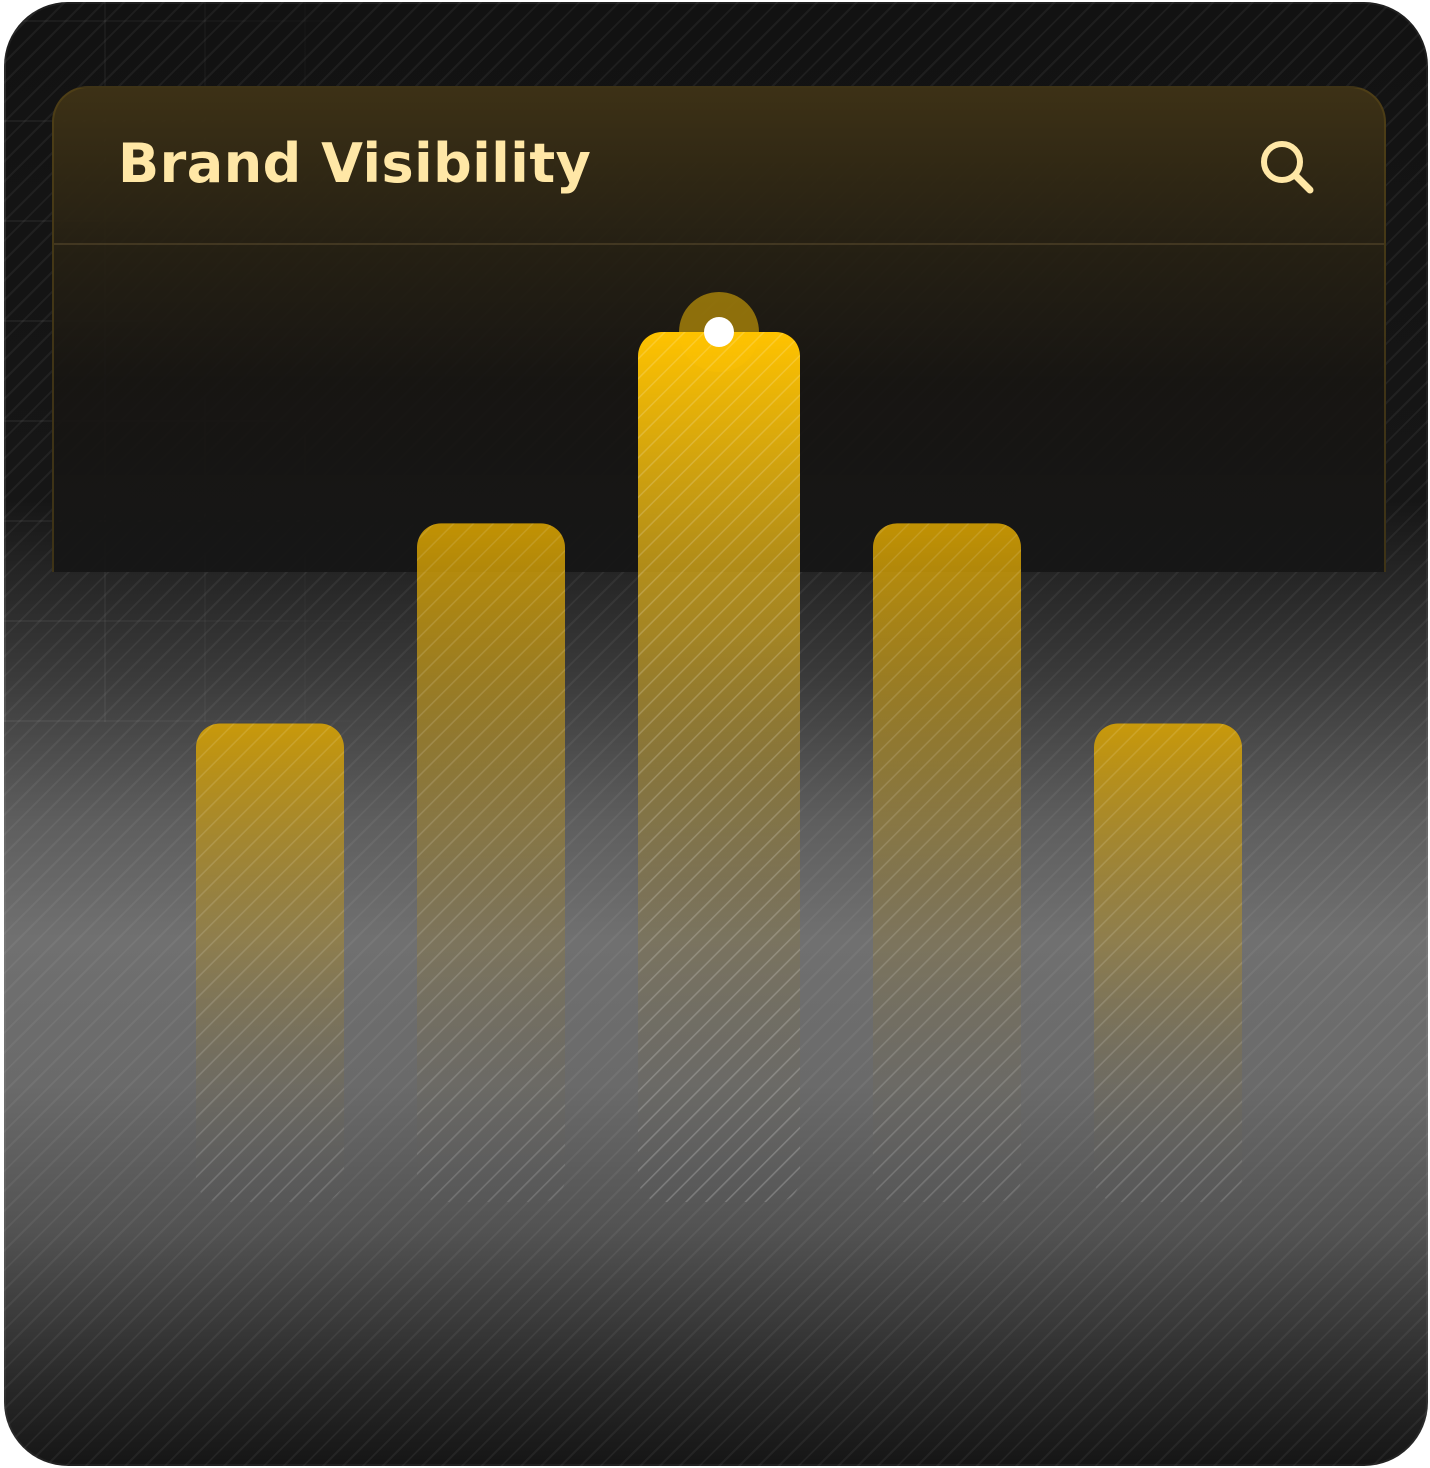 The height and width of the screenshot is (1468, 1430). I want to click on bar-3-hatch, so click(719, 767).